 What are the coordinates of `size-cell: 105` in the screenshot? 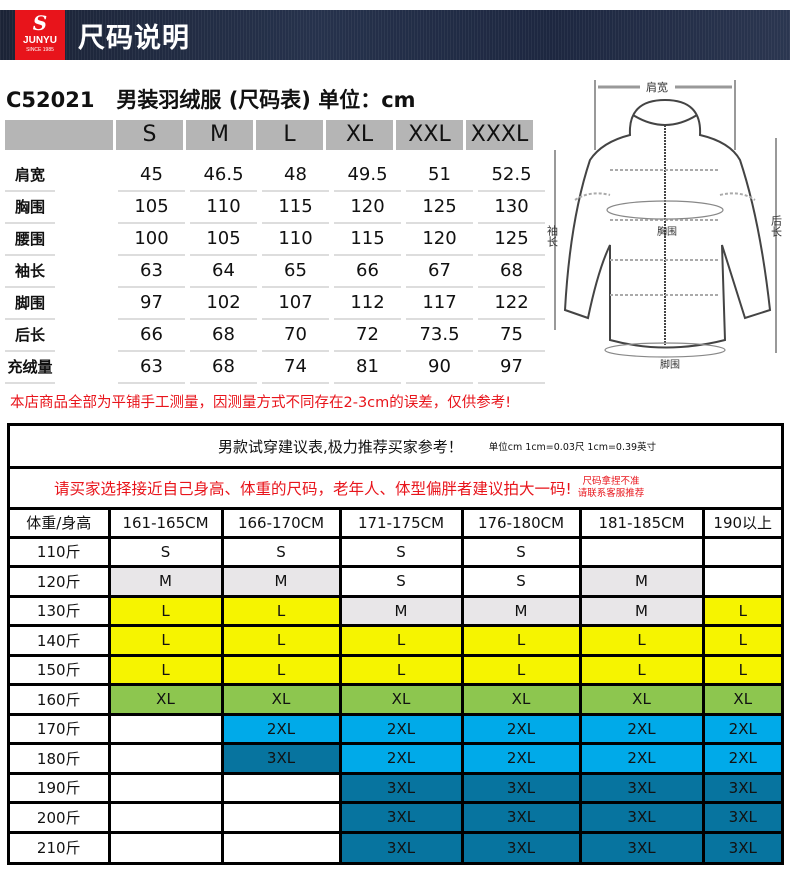 It's located at (151, 208).